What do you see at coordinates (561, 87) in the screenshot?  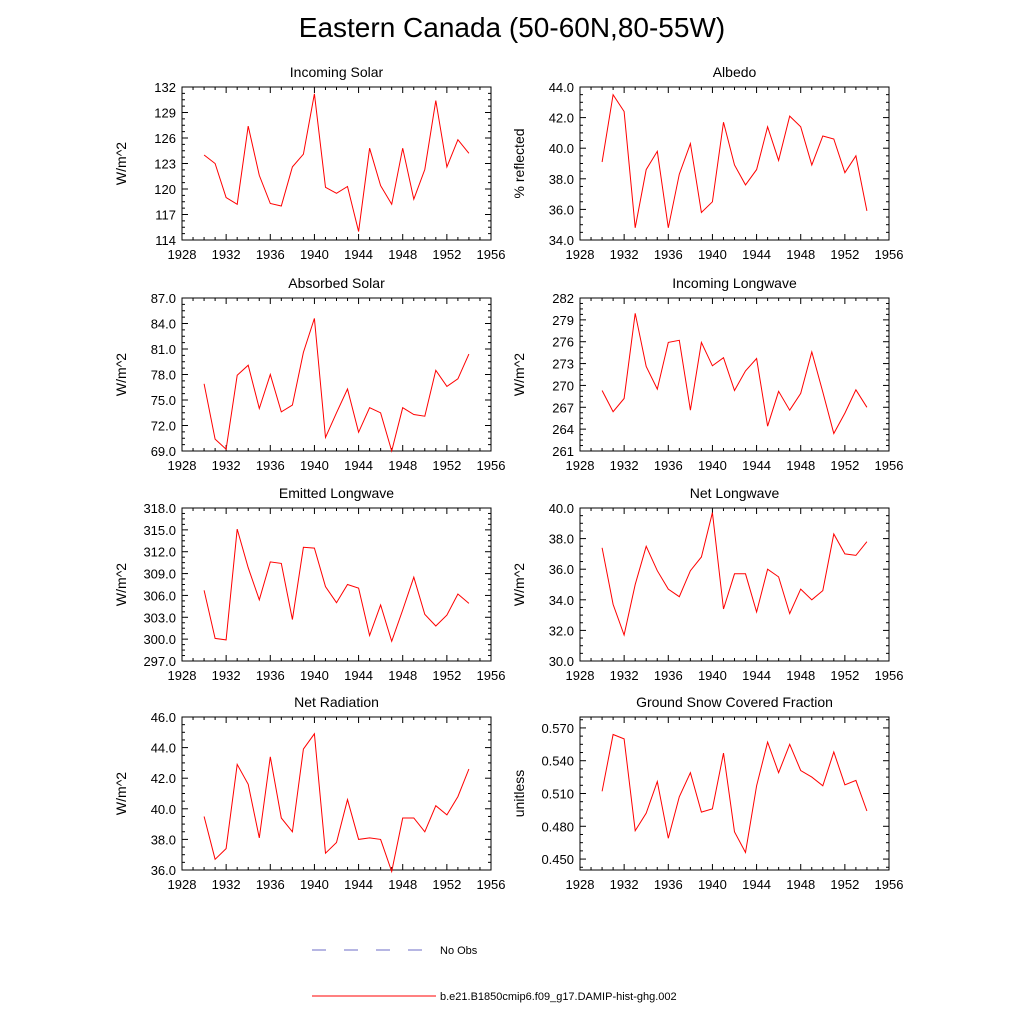 I see `y-tick-label: 44.0` at bounding box center [561, 87].